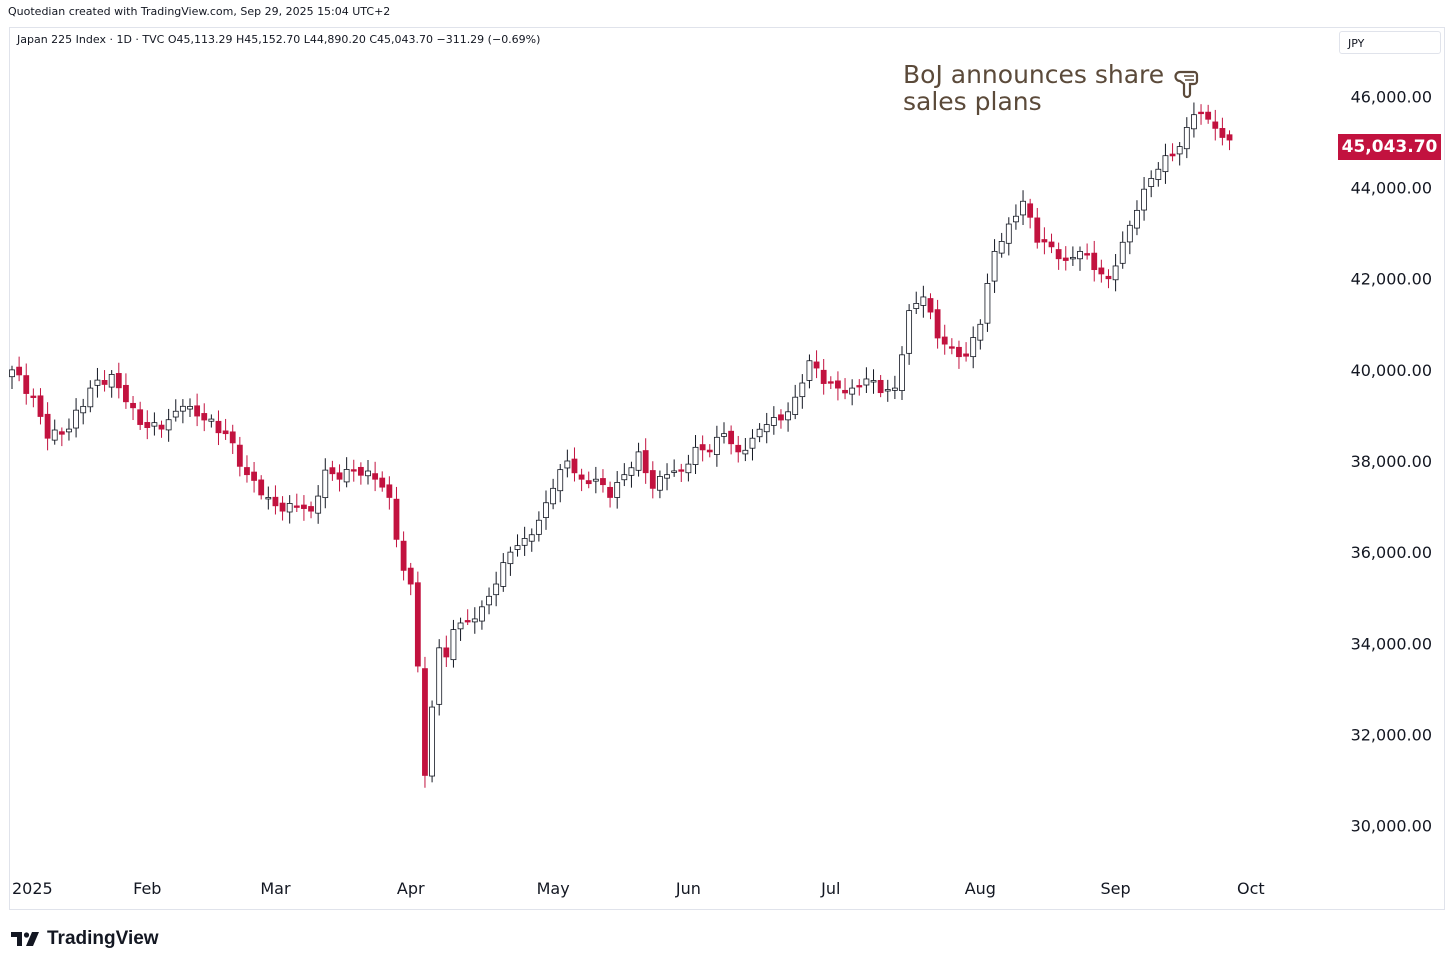 Image resolution: width=1456 pixels, height=969 pixels. What do you see at coordinates (1391, 734) in the screenshot?
I see `y-tick-label: 32,000.00` at bounding box center [1391, 734].